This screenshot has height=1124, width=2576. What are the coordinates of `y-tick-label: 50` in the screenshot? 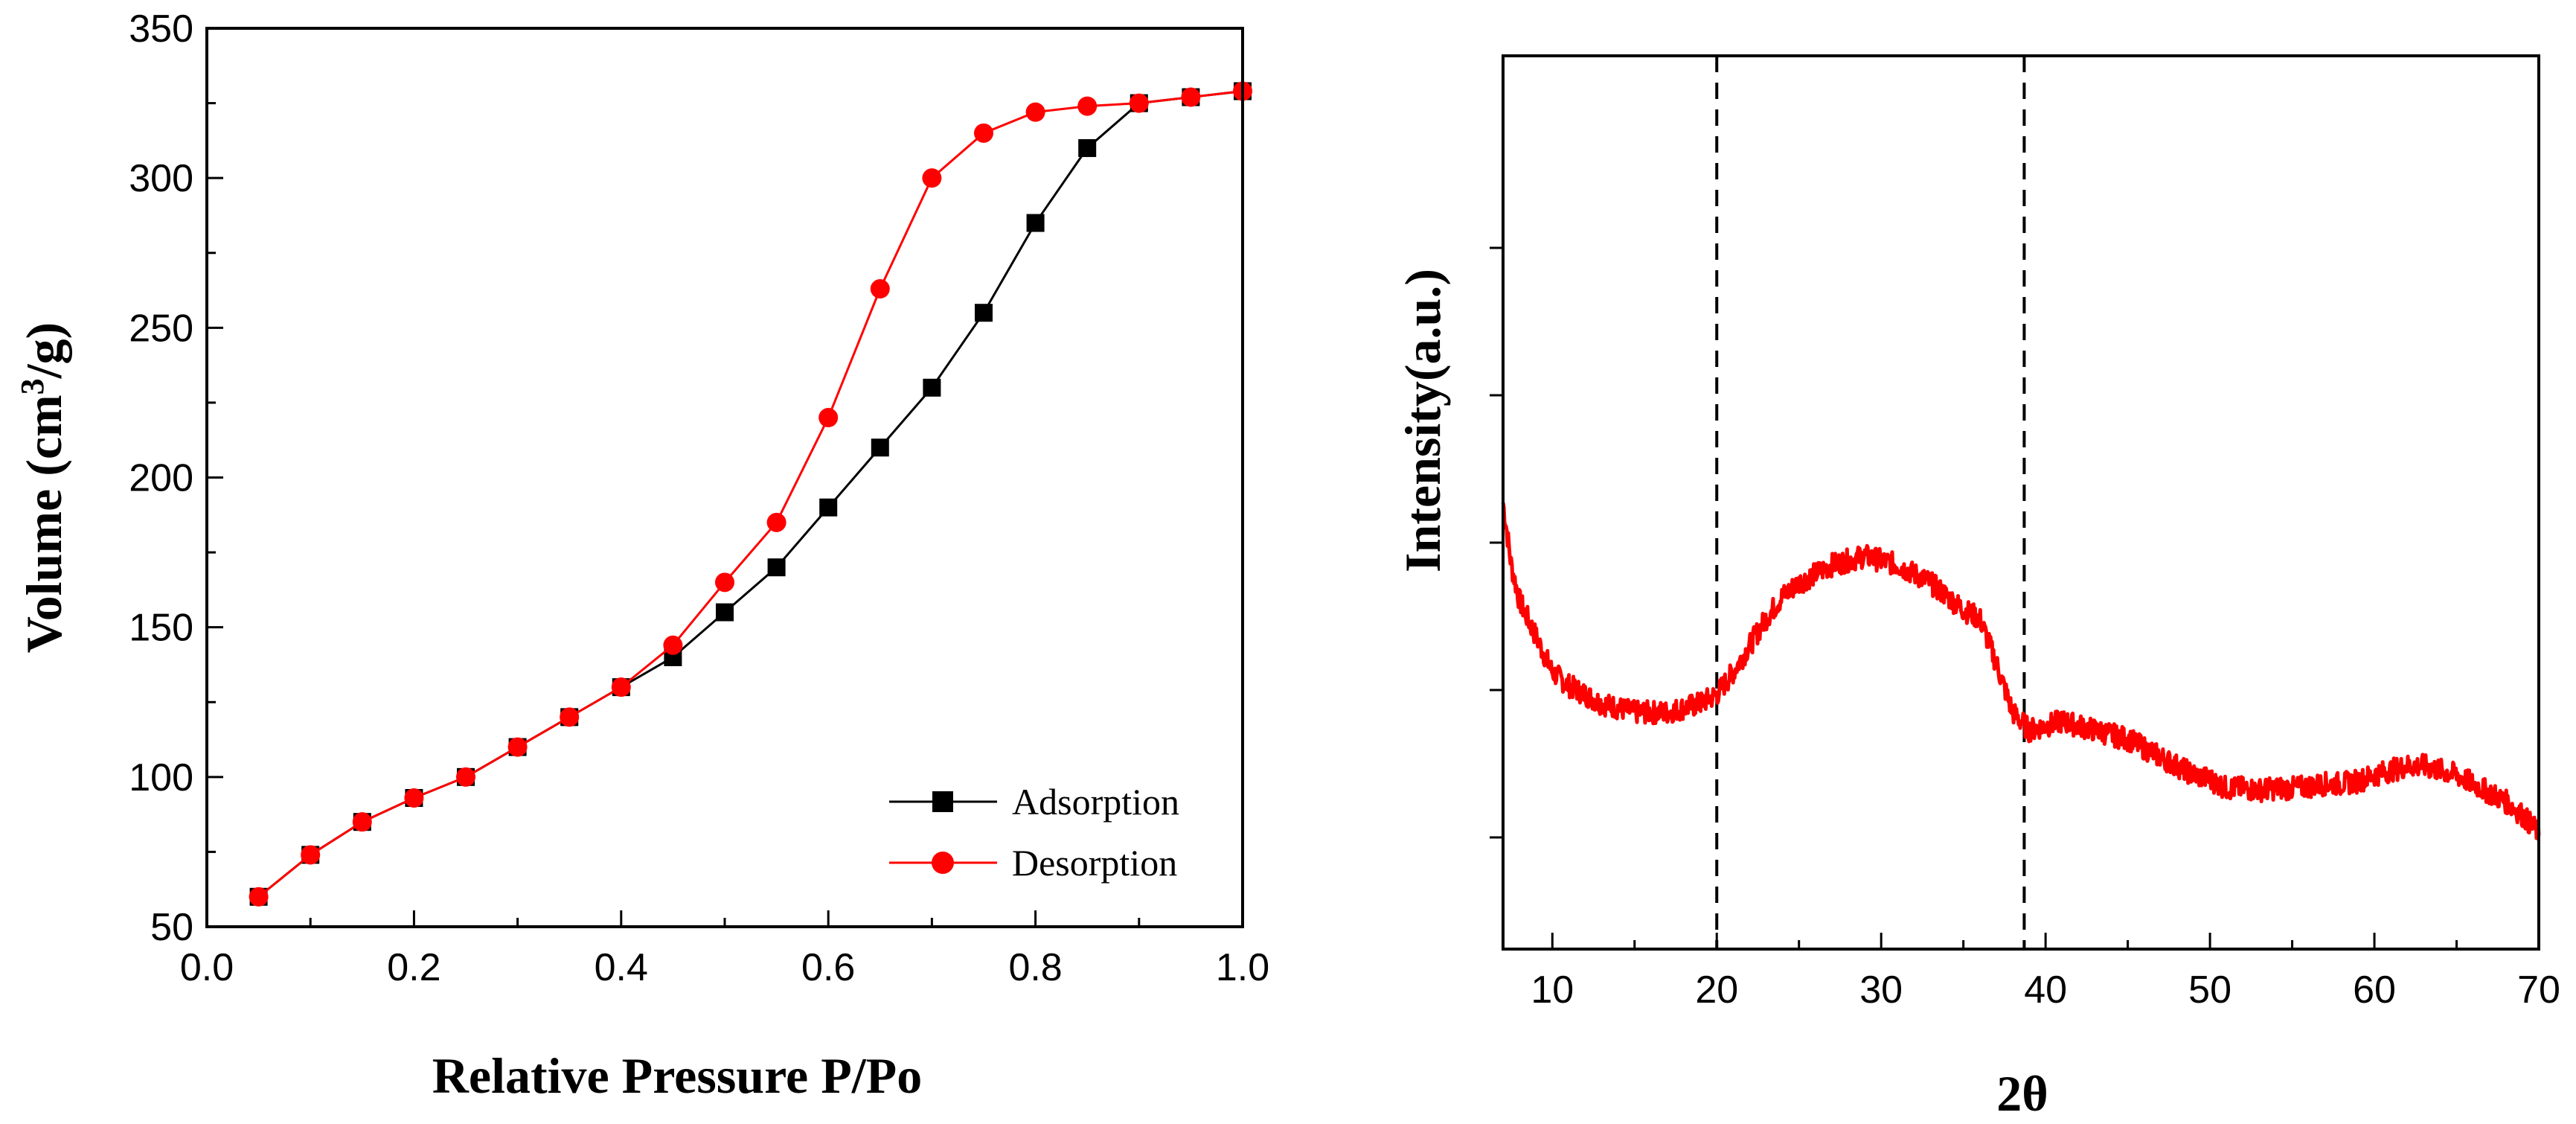 It's located at (172, 928).